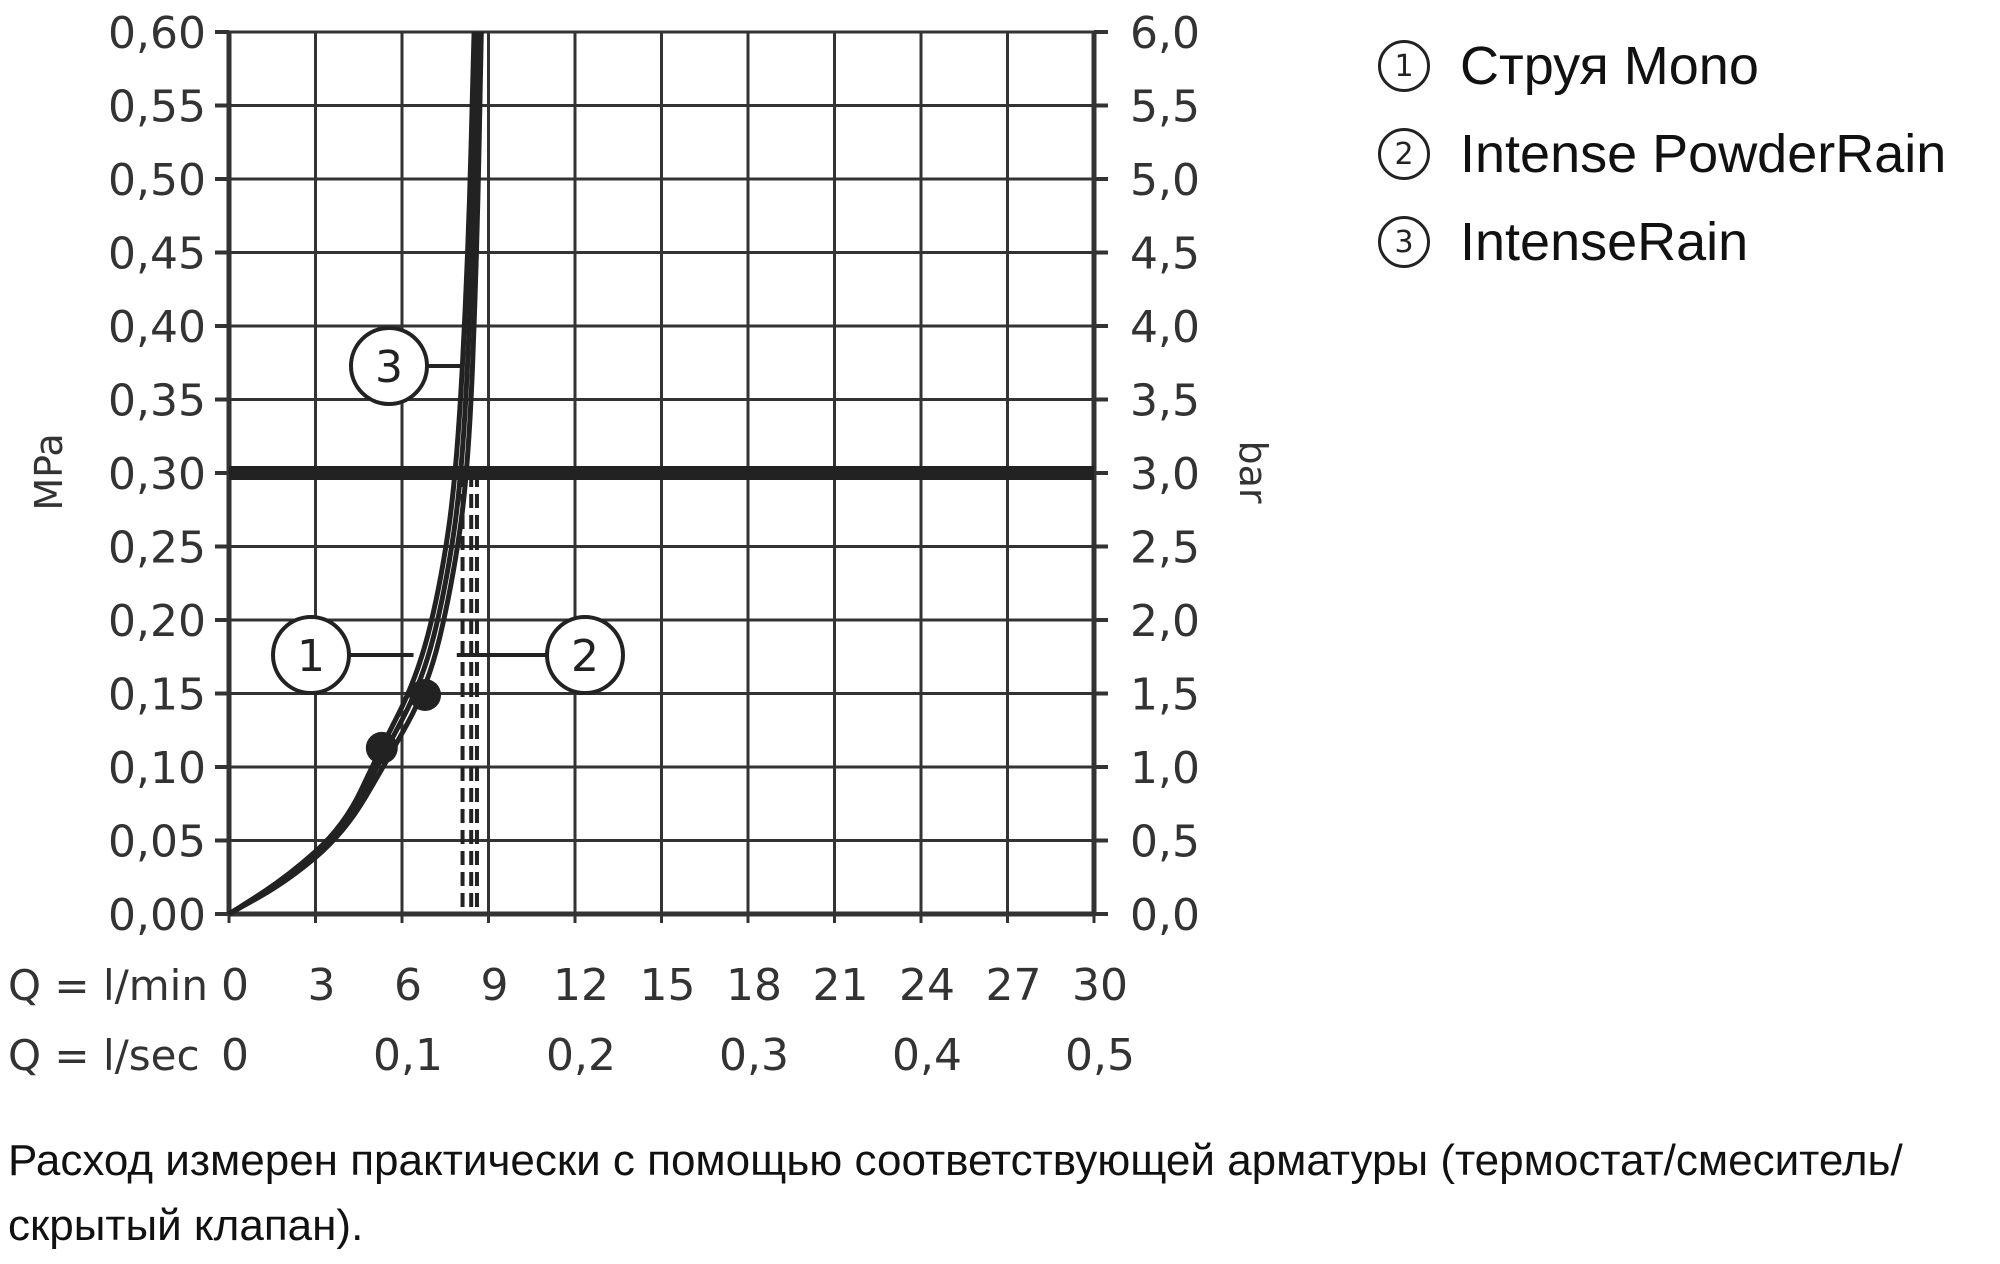 This screenshot has height=1264, width=2000. What do you see at coordinates (1609, 66) in the screenshot?
I see `legend-label-mono: Струя Mono` at bounding box center [1609, 66].